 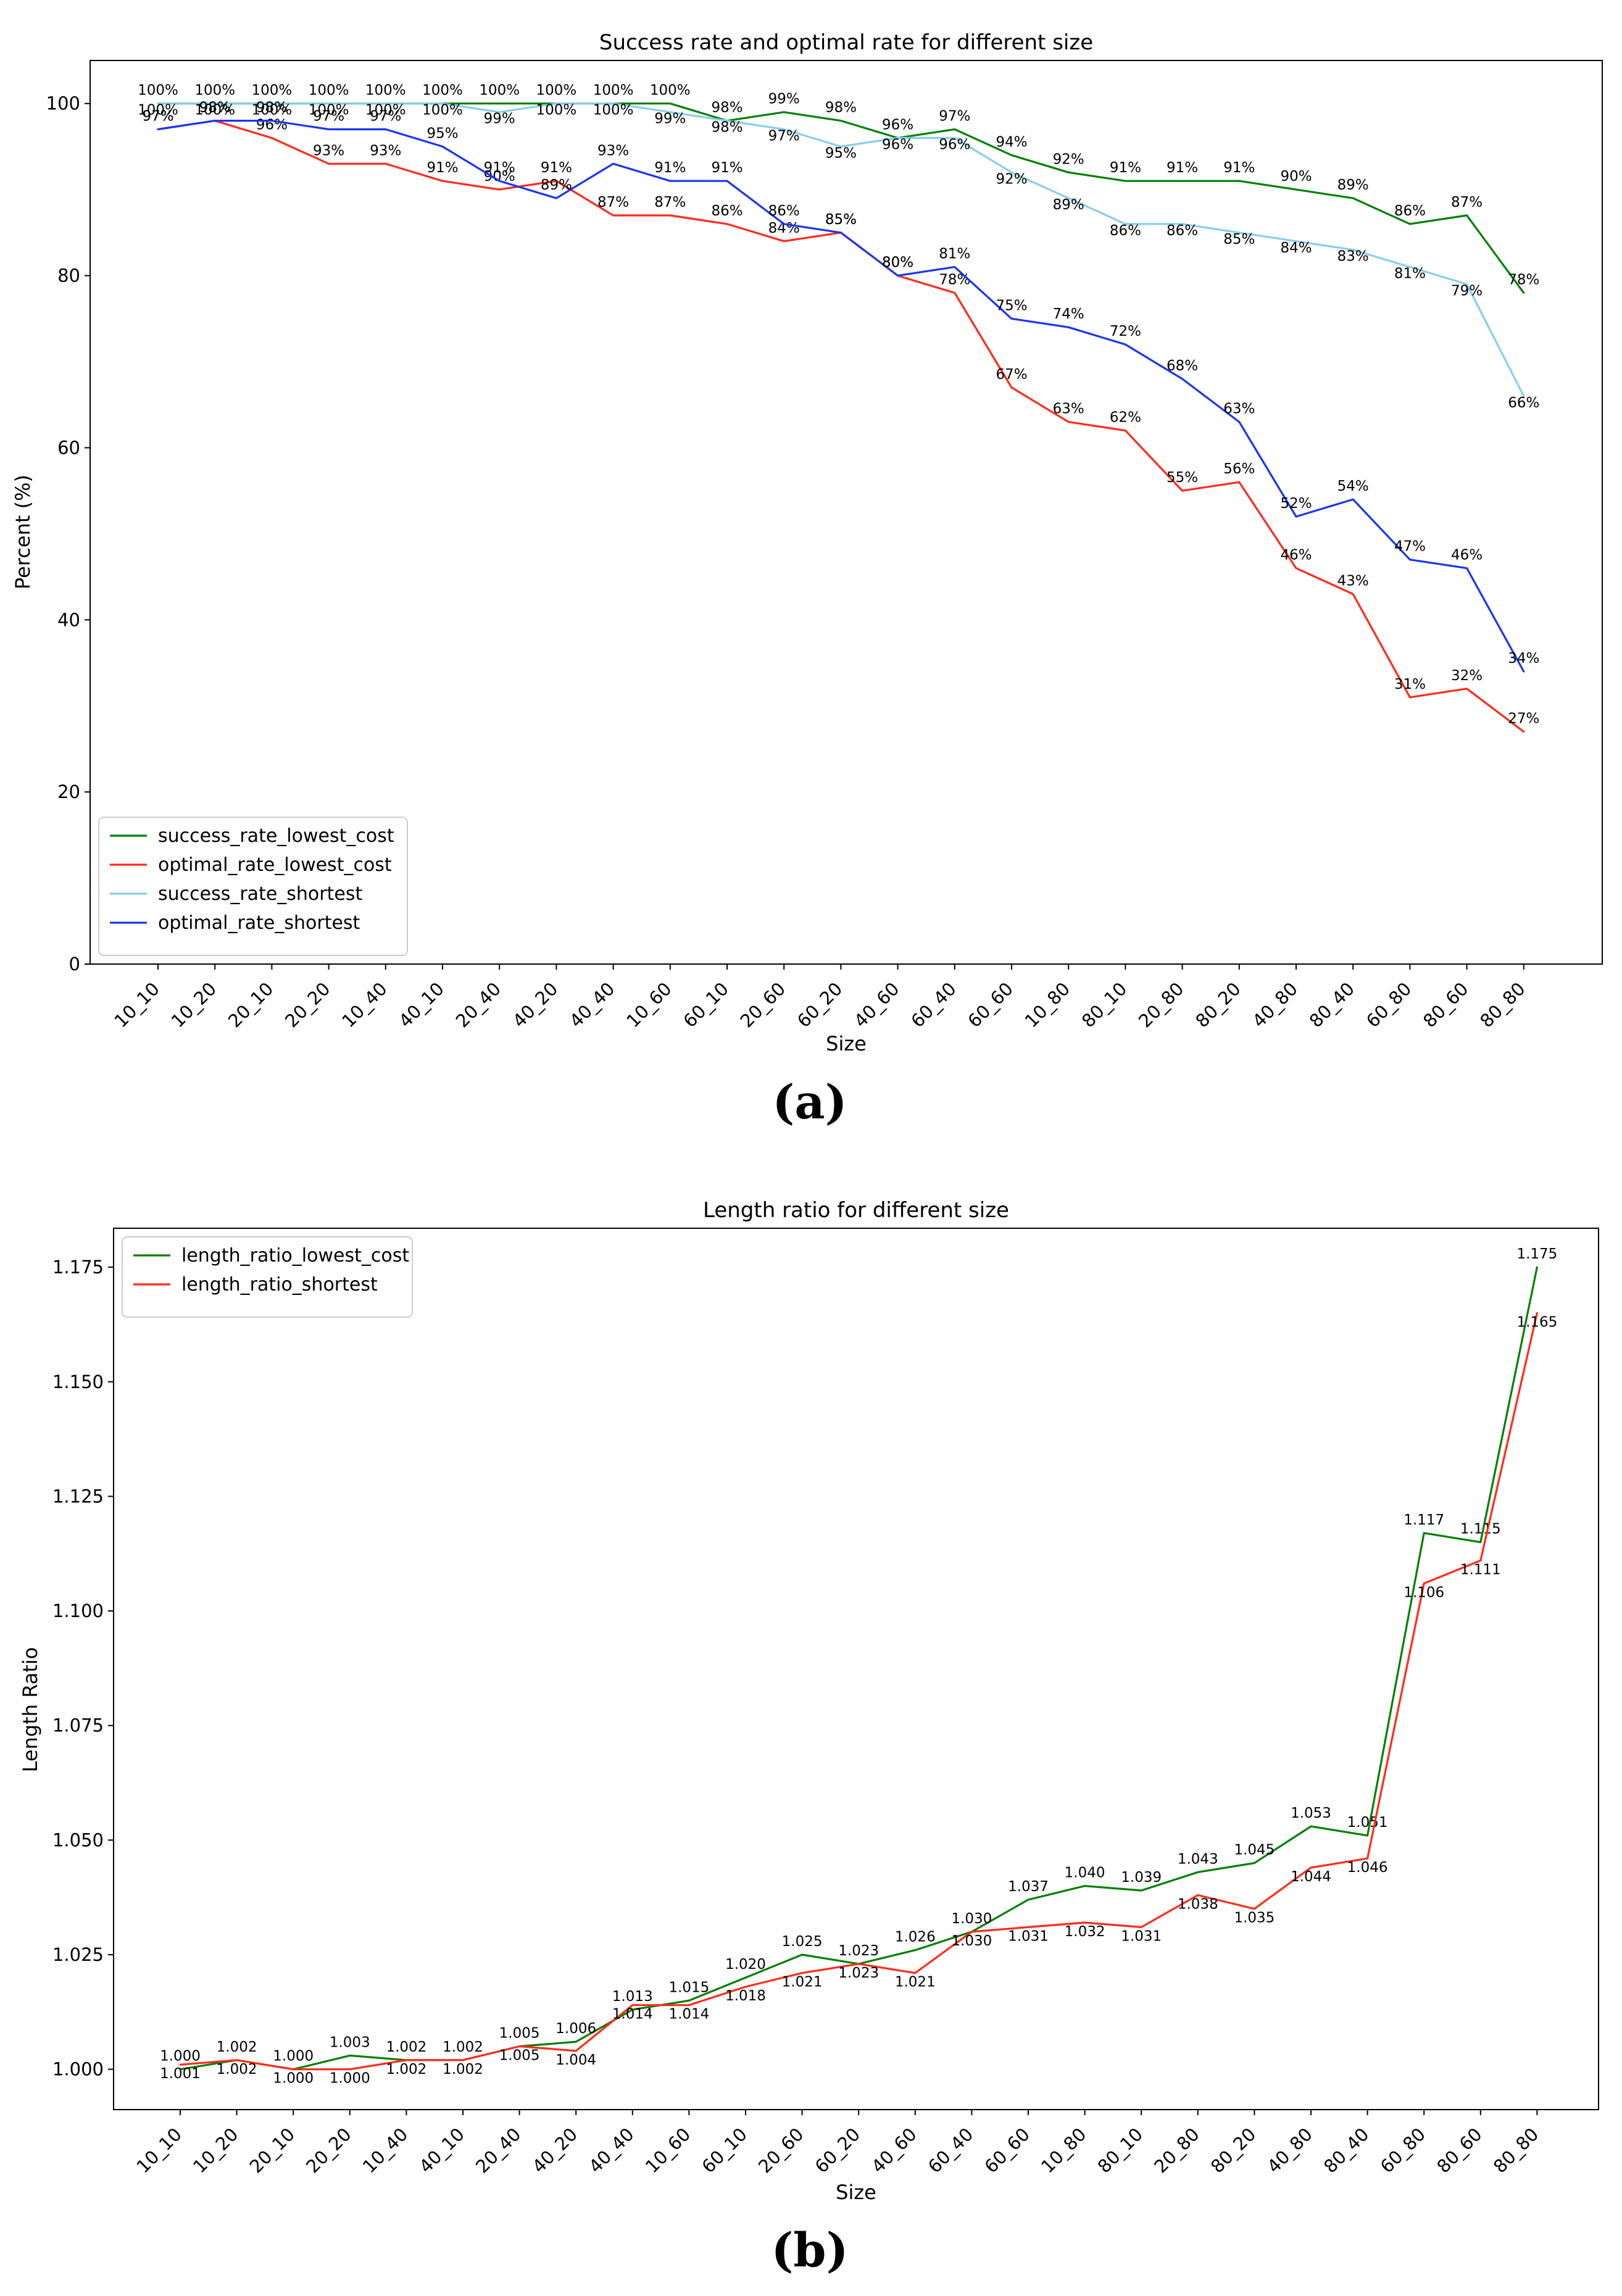 What do you see at coordinates (1296, 176) in the screenshot?
I see `chart-a-data-label: 90%` at bounding box center [1296, 176].